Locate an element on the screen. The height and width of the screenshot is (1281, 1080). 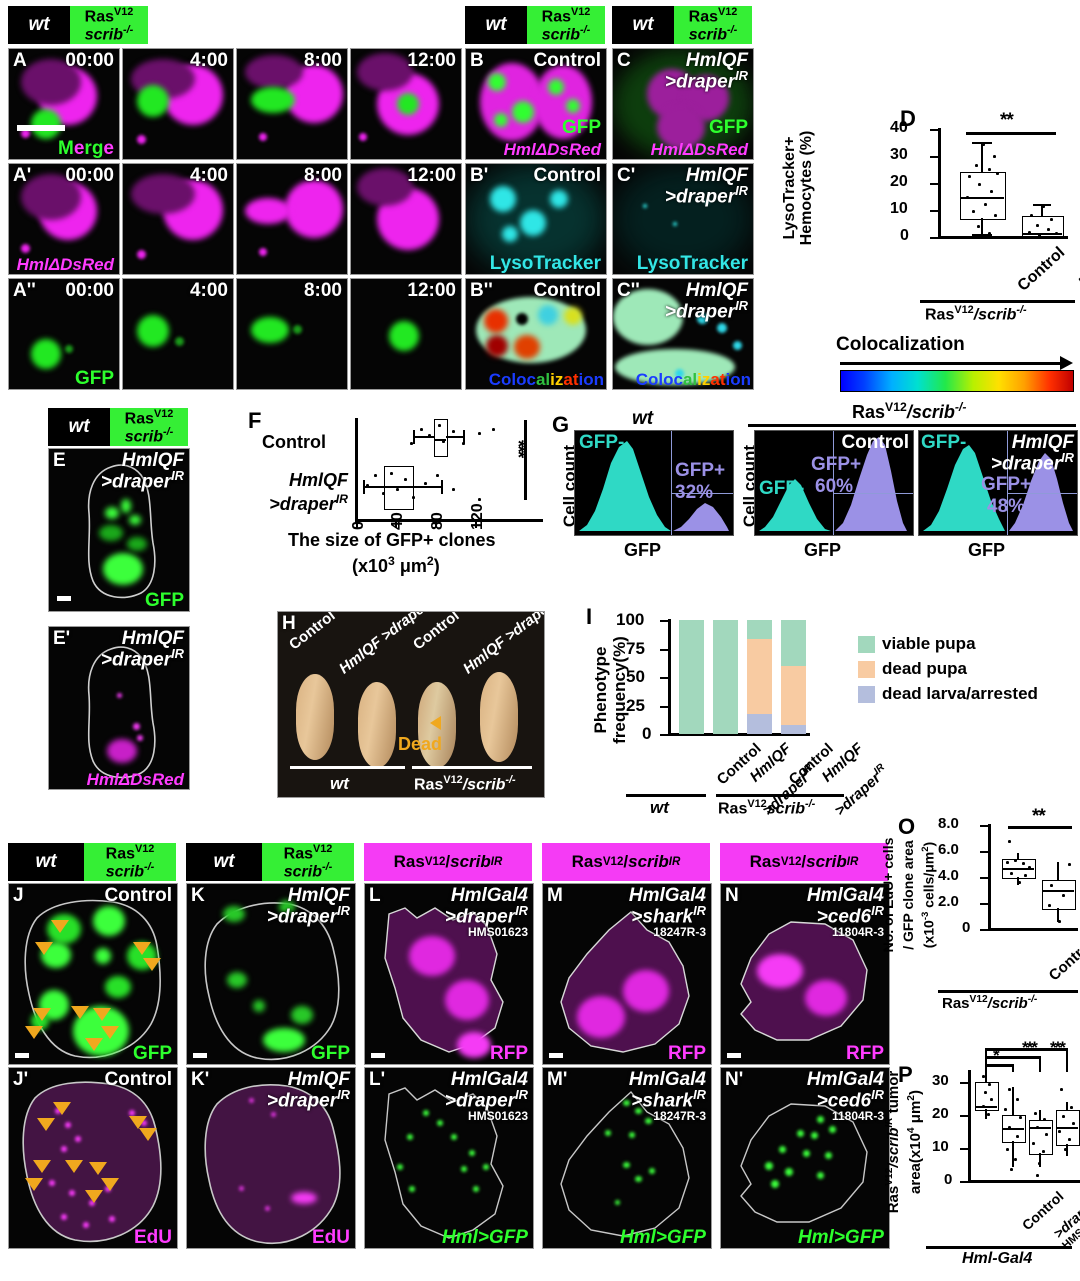
o-ytick-3: 6.0 is located at coordinates (948, 849).